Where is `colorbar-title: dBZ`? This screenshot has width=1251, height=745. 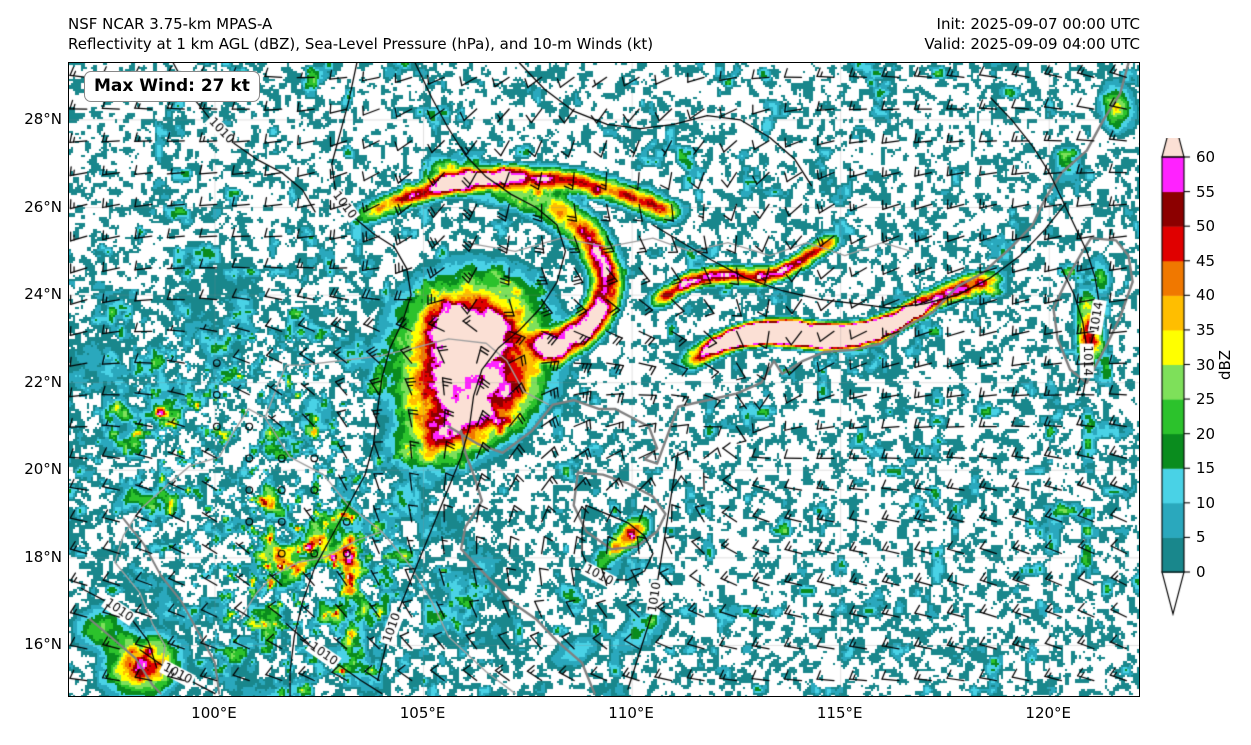 colorbar-title: dBZ is located at coordinates (1225, 364).